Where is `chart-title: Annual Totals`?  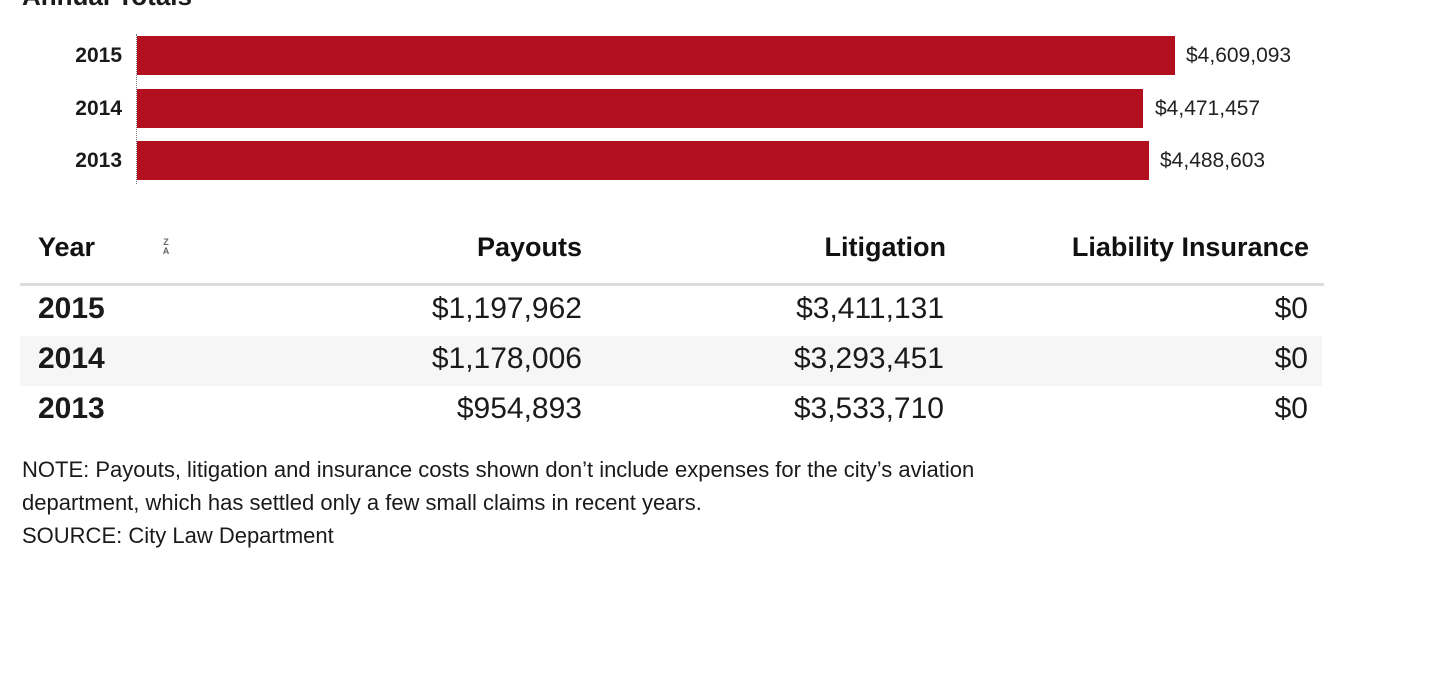 chart-title: Annual Totals is located at coordinates (107, 4).